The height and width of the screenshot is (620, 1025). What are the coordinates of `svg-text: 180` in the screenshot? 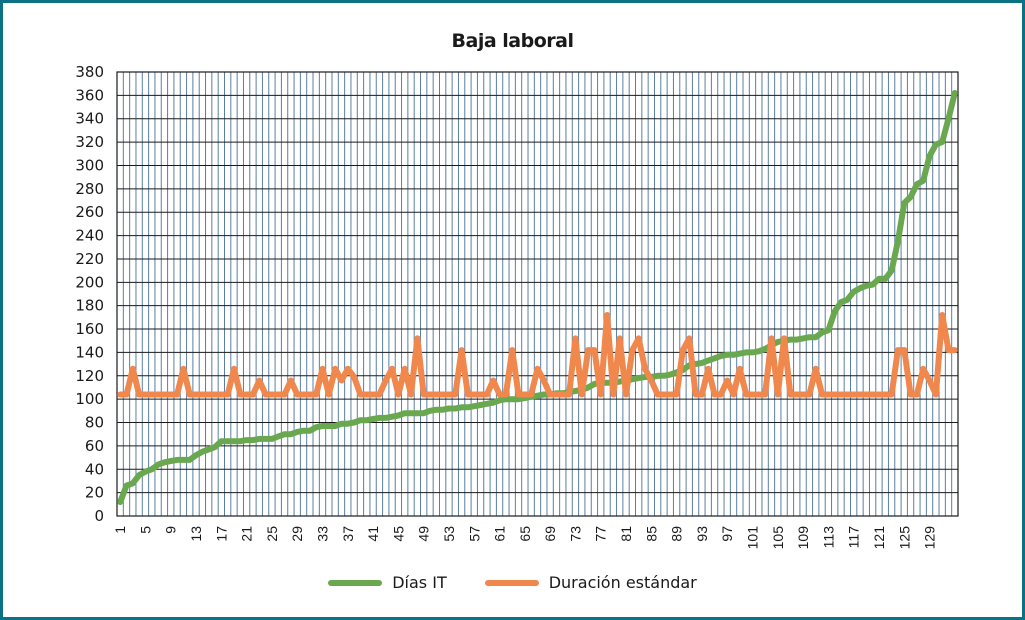 It's located at (89, 306).